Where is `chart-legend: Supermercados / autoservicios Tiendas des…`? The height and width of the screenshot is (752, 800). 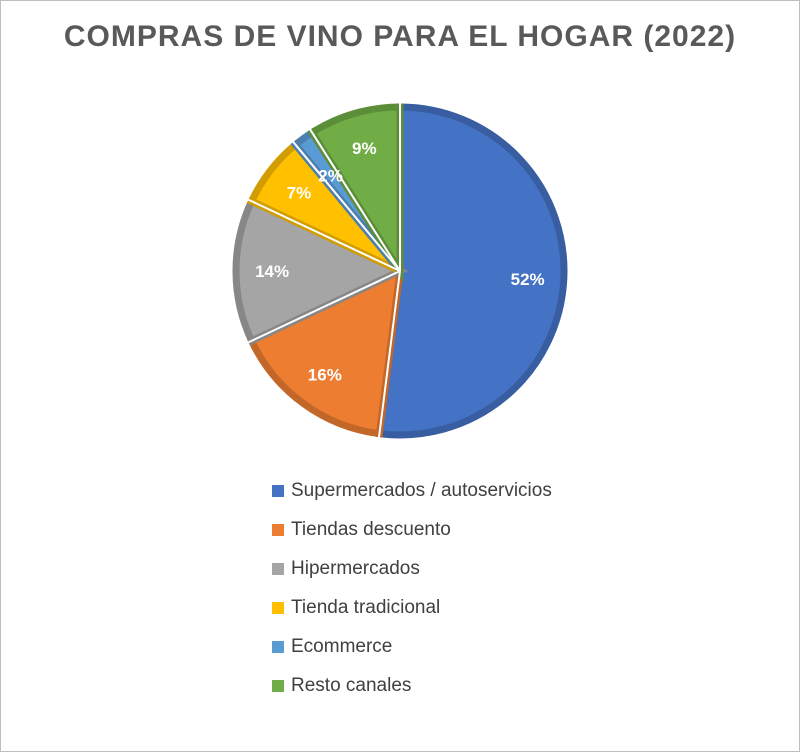
chart-legend: Supermercados / autoservicios Tiendas des… is located at coordinates (412, 595).